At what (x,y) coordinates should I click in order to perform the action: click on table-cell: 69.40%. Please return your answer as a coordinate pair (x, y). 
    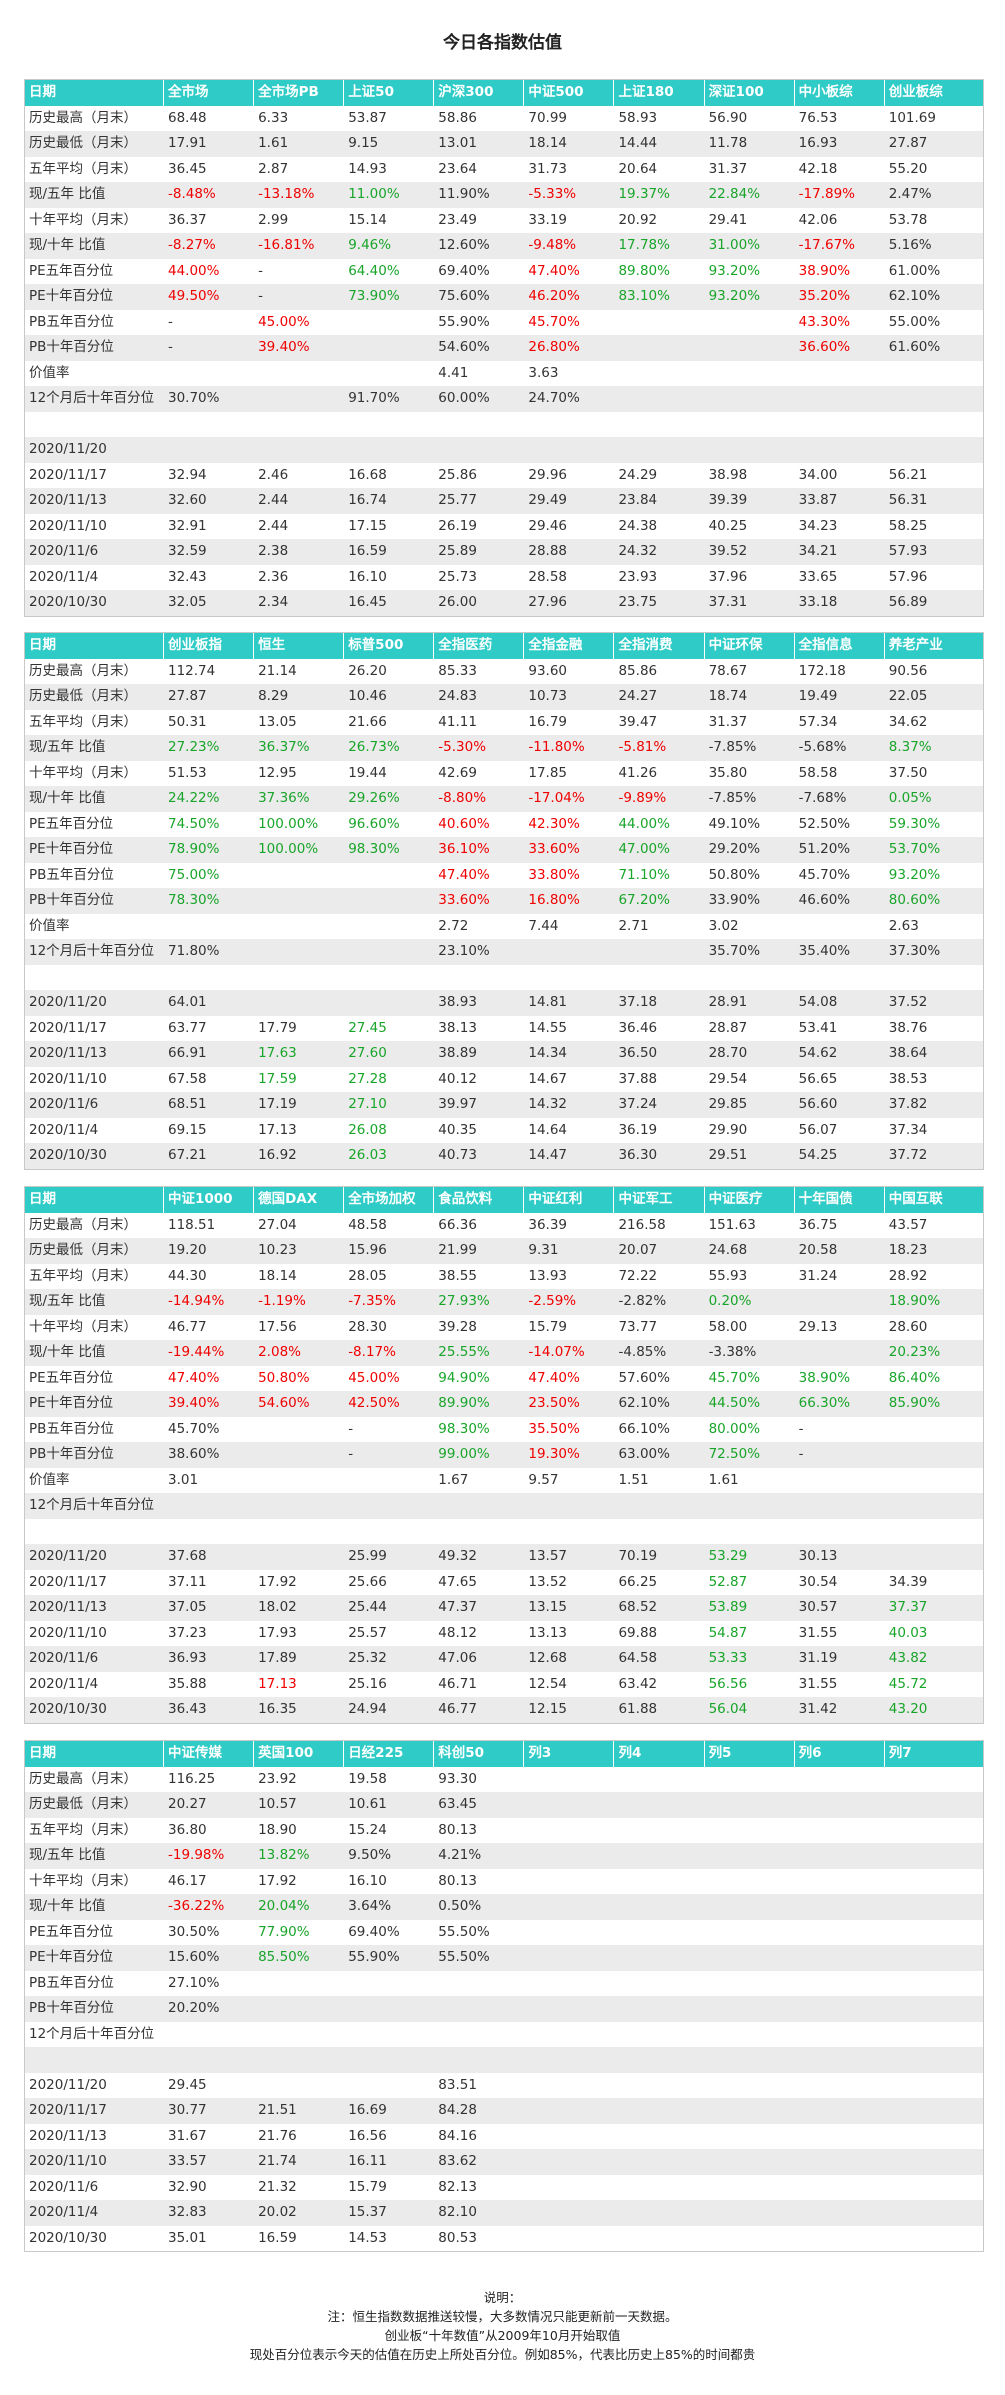
    Looking at the image, I should click on (374, 1931).